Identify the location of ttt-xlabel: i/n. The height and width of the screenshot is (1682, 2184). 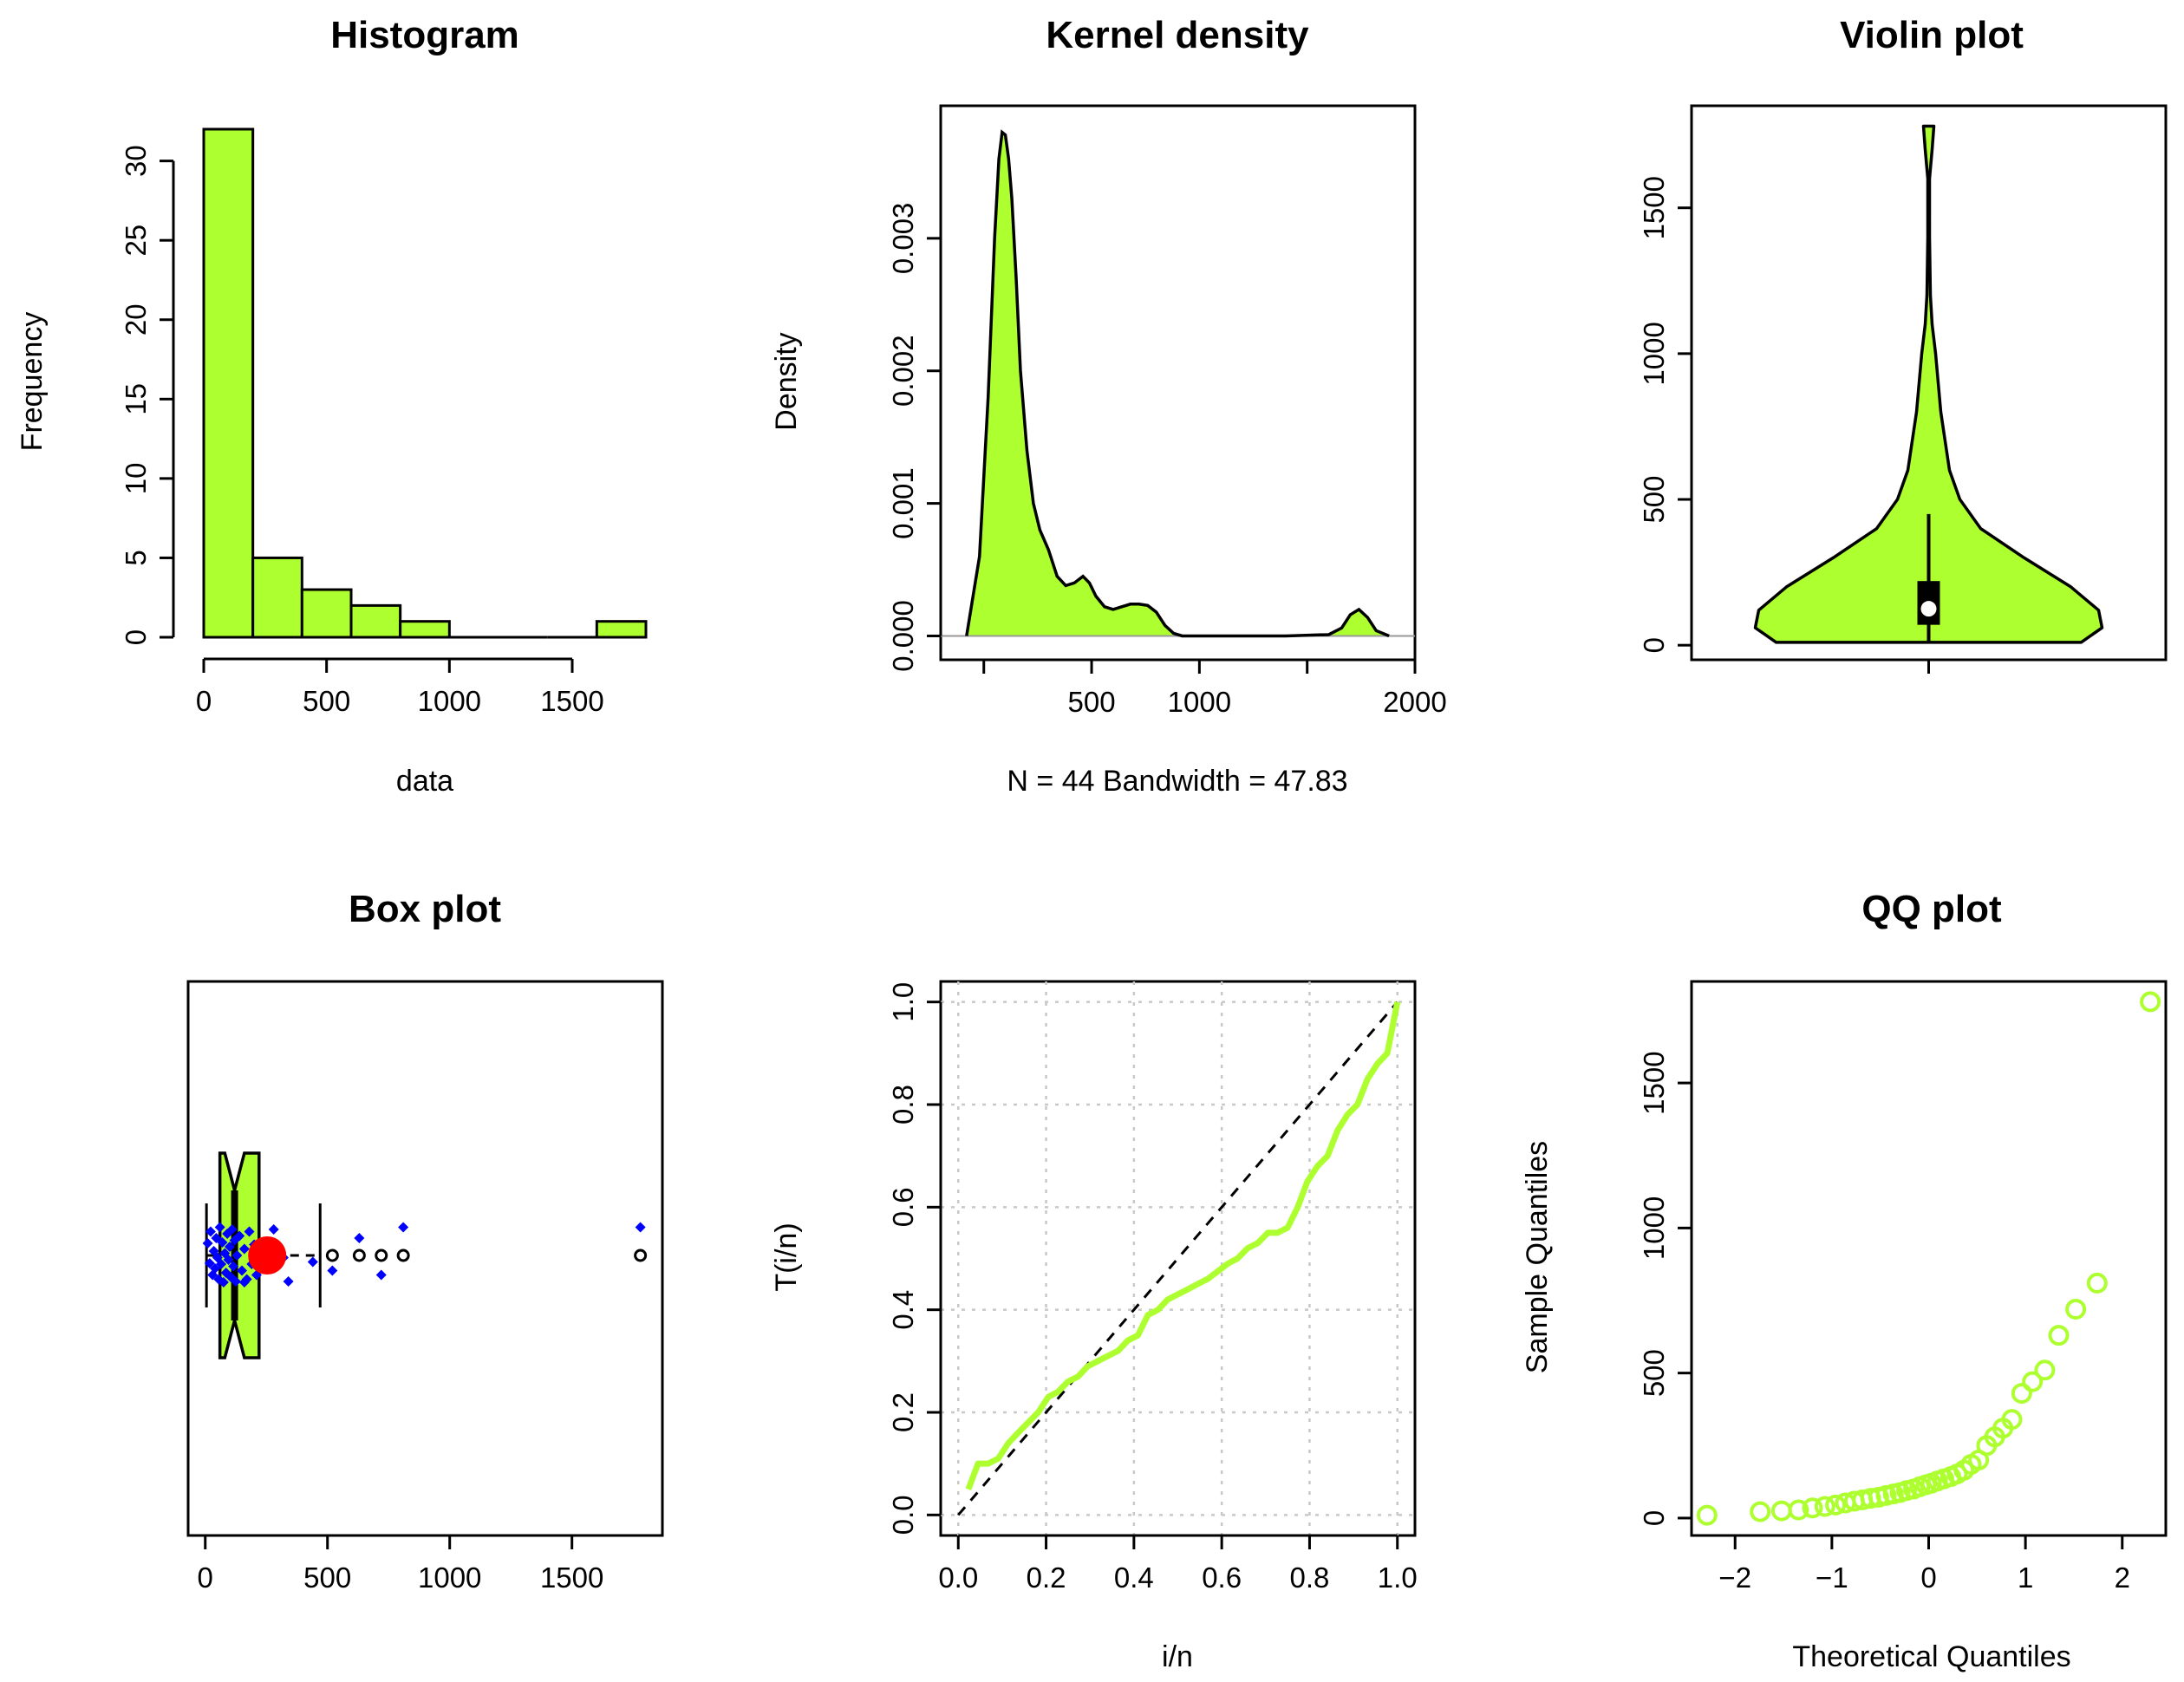
(1177, 1656).